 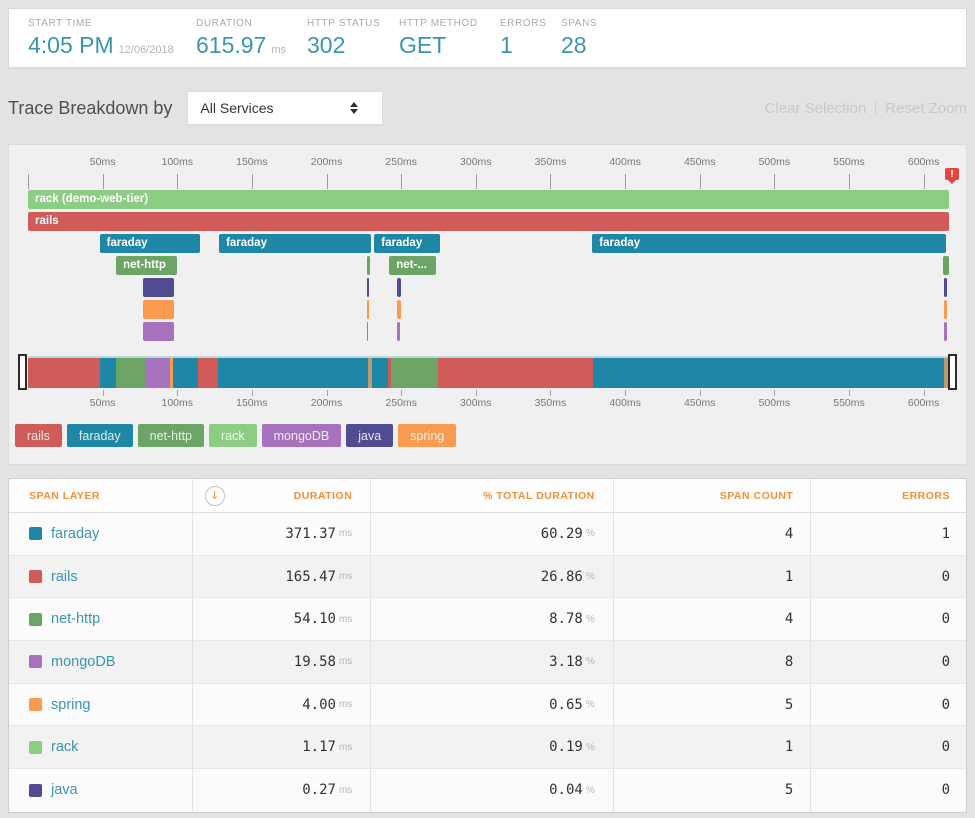 I want to click on sort-descending-icon: ↓, so click(x=214, y=495).